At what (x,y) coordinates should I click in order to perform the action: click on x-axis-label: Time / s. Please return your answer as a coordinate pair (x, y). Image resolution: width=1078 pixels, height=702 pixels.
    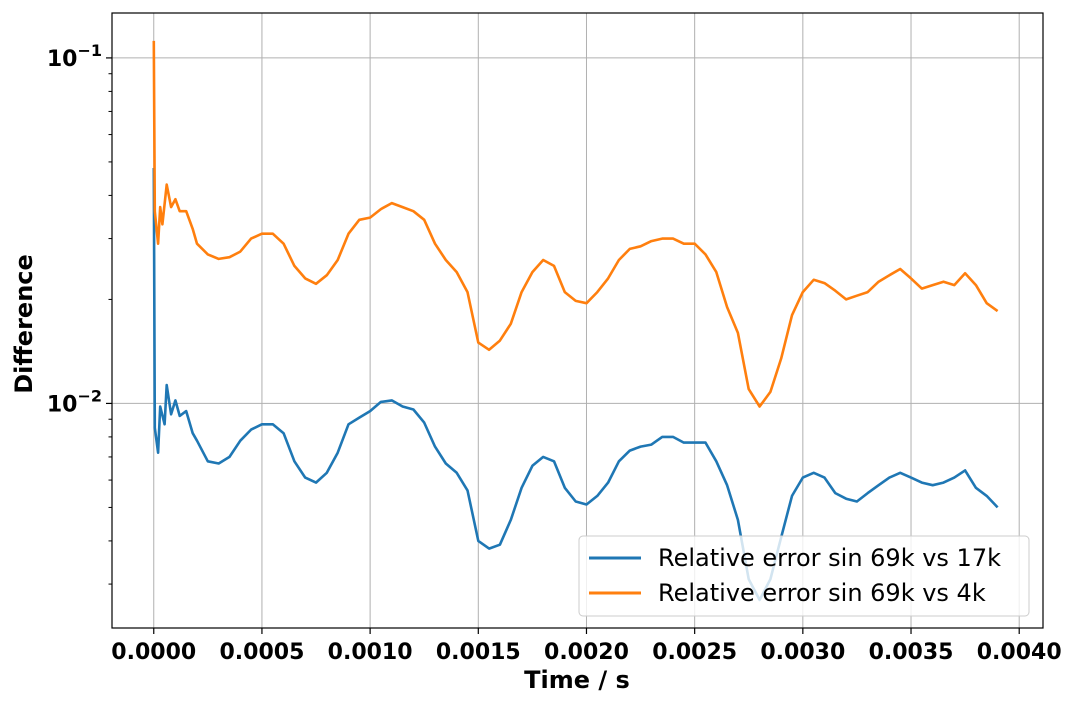
    Looking at the image, I should click on (577, 680).